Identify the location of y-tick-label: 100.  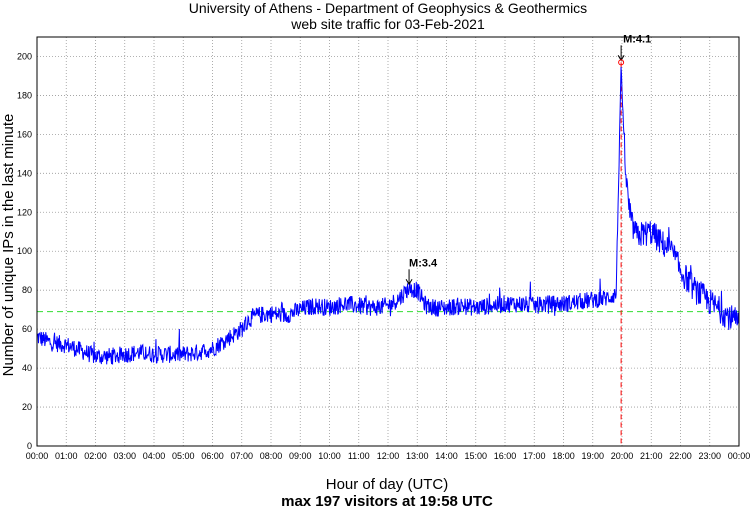
(24, 251).